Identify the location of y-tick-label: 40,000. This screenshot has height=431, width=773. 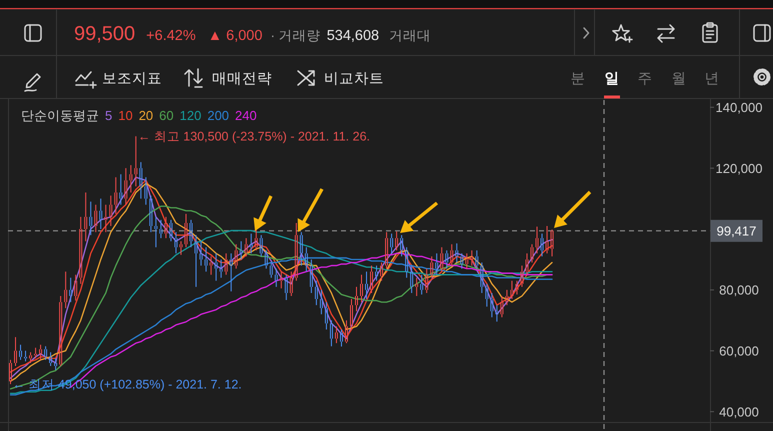
(739, 412).